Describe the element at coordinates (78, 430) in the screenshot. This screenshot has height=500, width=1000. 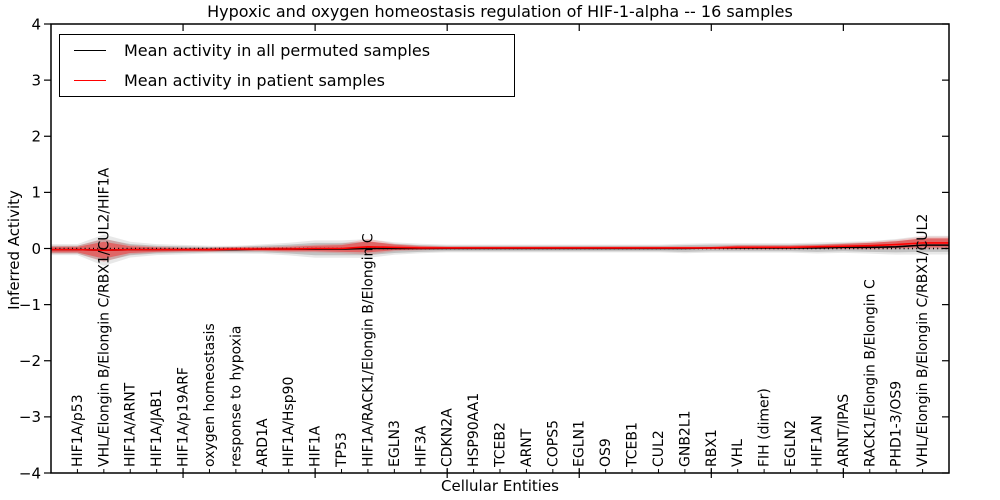
I see `x-category-label: HIF1A/p53` at that location.